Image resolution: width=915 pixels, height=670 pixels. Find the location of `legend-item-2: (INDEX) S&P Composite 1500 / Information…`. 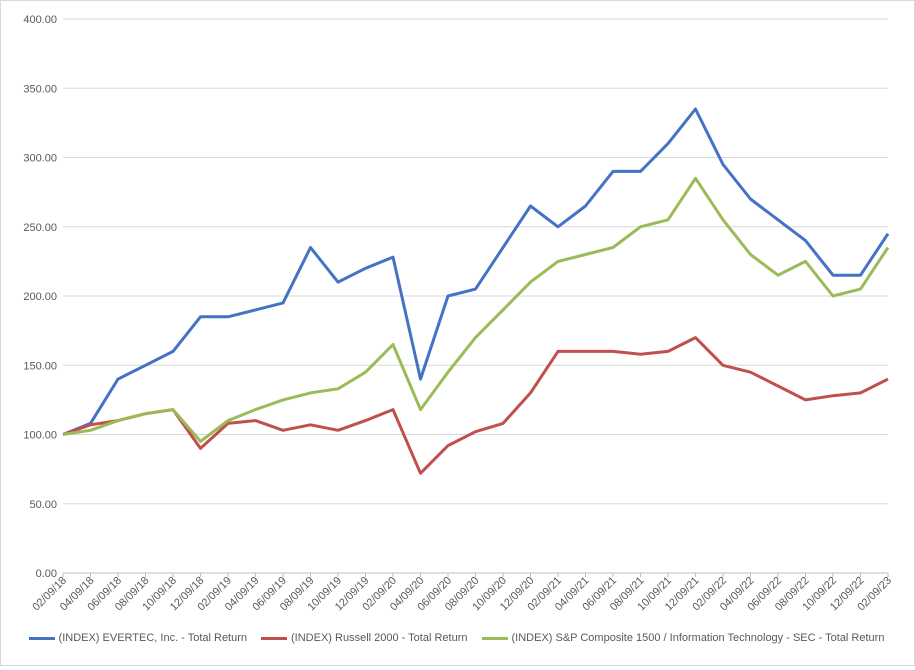

legend-item-2: (INDEX) S&P Composite 1500 / Information… is located at coordinates (683, 638).